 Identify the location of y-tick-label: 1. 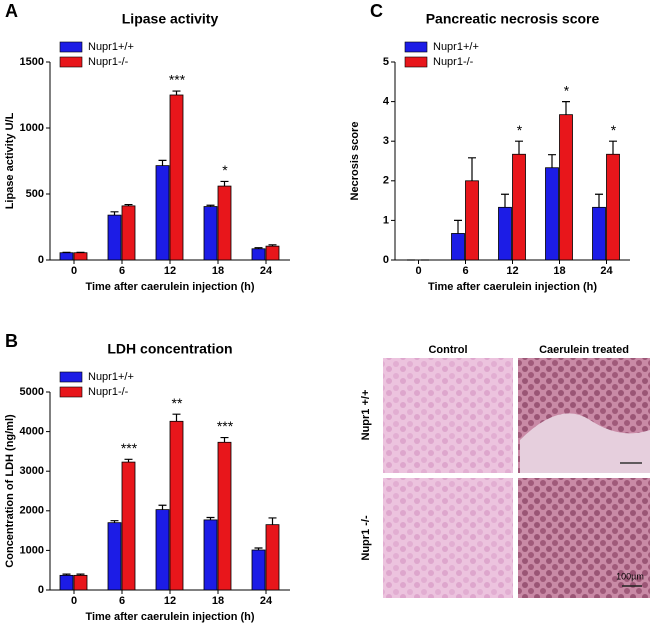
(386, 220).